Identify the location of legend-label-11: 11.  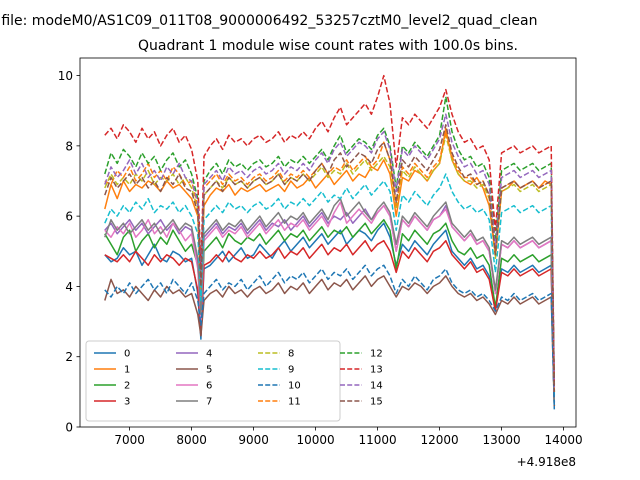
(294, 402).